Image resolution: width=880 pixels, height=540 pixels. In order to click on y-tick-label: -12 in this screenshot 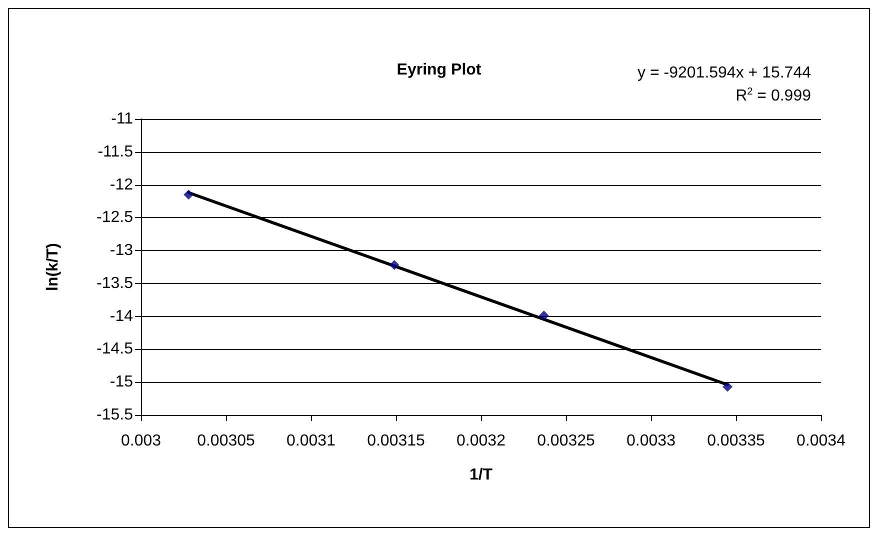, I will do `click(122, 185)`.